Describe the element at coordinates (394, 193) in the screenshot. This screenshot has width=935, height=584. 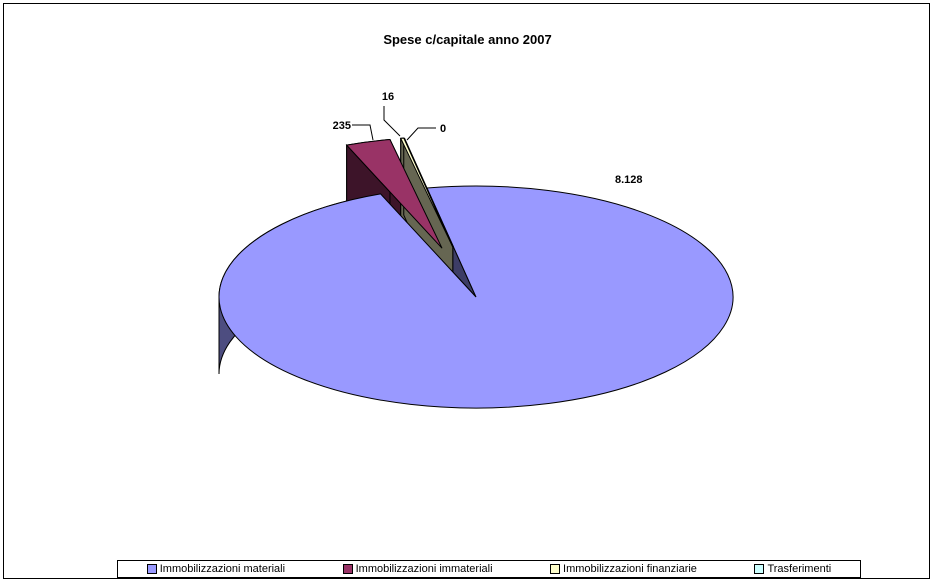
I see `slice-immateriali` at that location.